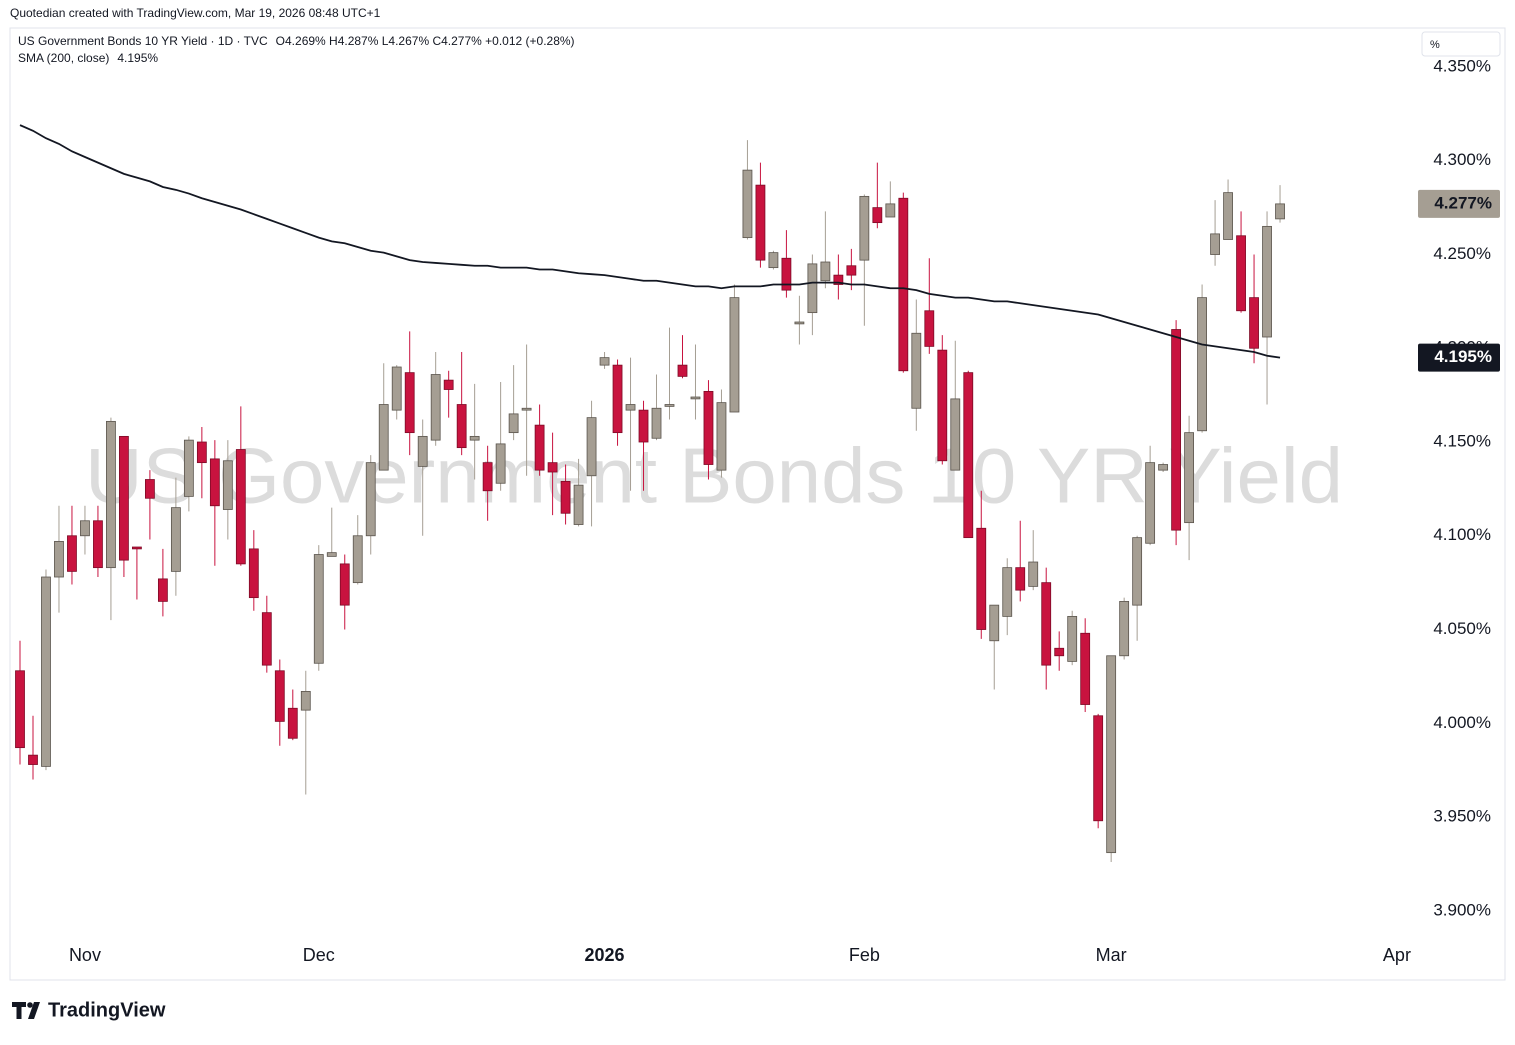 This screenshot has height=1045, width=1515. I want to click on x-tick-label: Apr, so click(1397, 955).